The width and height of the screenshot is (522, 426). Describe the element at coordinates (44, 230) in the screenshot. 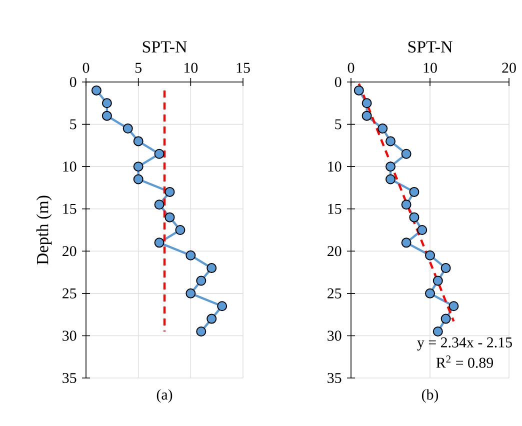

I see `y-axis-title: Depth (m)` at that location.